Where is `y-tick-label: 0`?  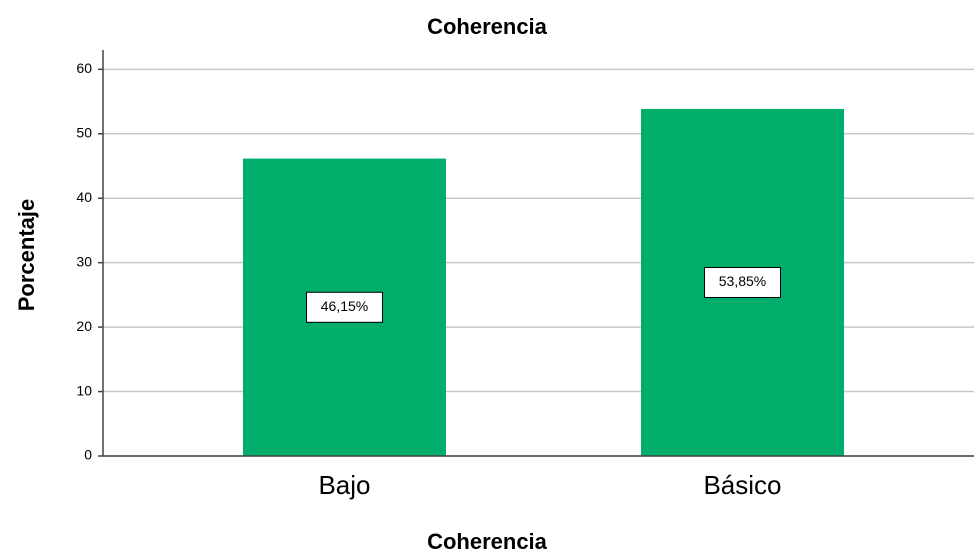 y-tick-label: 0 is located at coordinates (88, 455).